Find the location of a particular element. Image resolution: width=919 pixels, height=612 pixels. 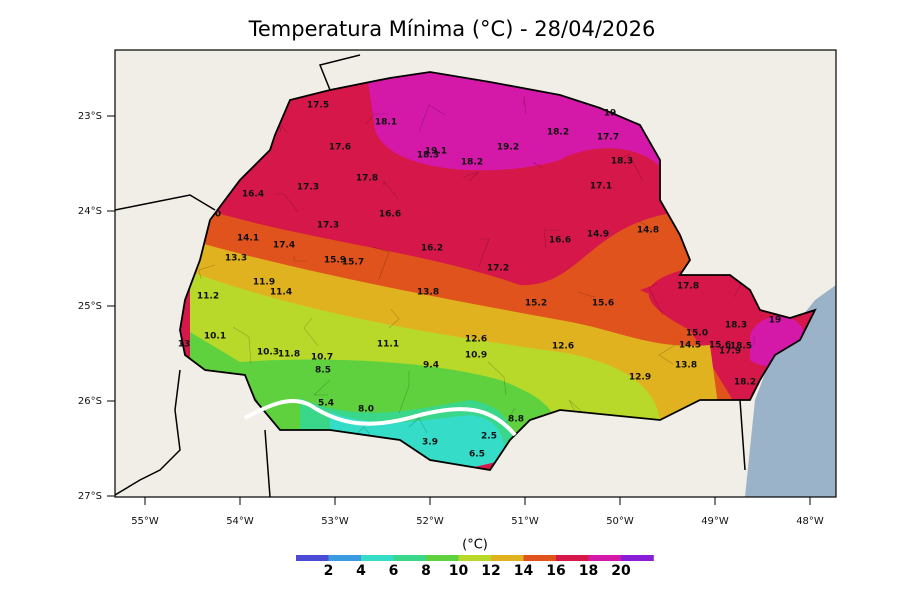

station-value: 14.1 is located at coordinates (248, 239).